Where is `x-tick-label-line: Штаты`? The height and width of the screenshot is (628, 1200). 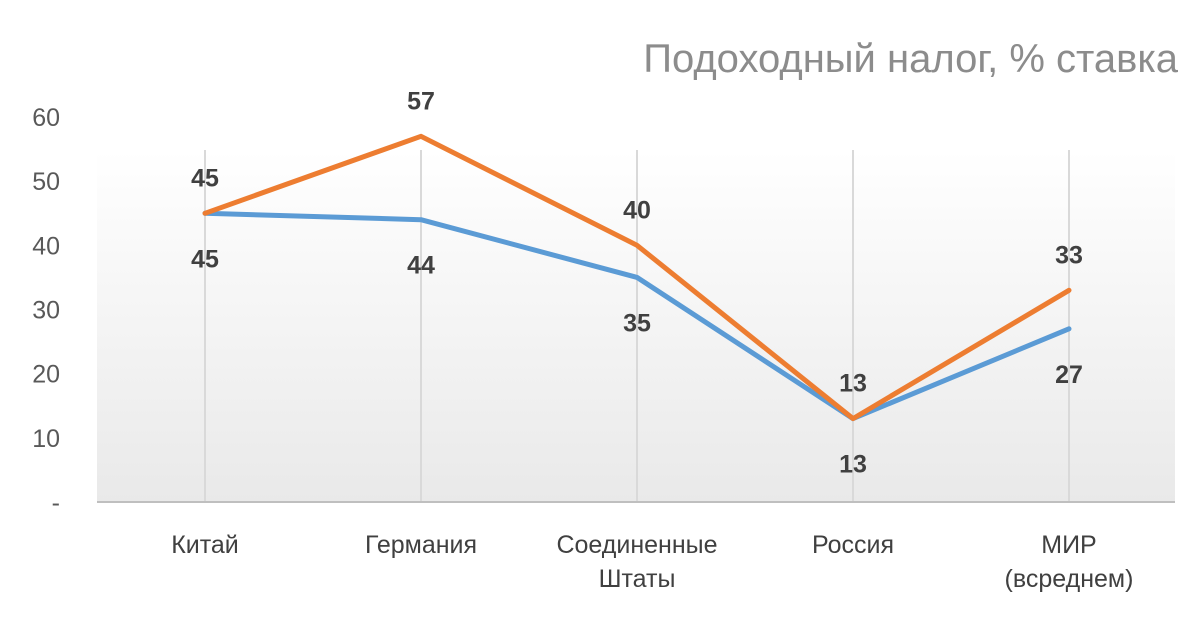
x-tick-label-line: Штаты is located at coordinates (637, 579).